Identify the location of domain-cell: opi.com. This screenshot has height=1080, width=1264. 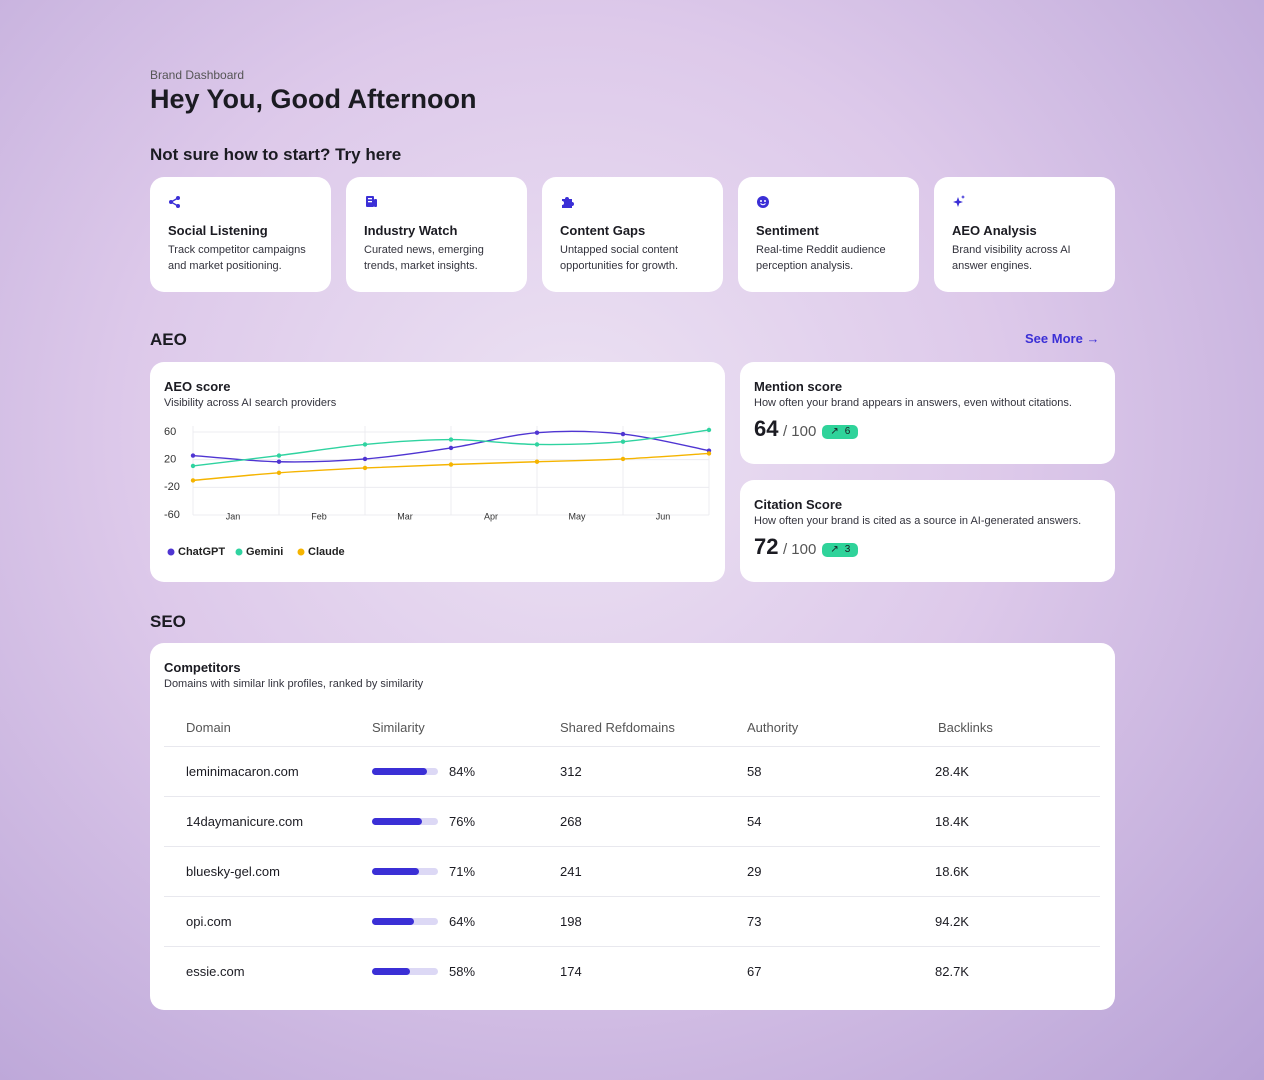
(209, 921).